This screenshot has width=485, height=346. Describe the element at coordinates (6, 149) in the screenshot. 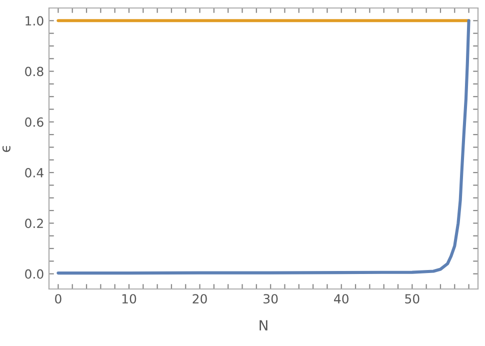

I see `y-axis-title: ϵ` at that location.